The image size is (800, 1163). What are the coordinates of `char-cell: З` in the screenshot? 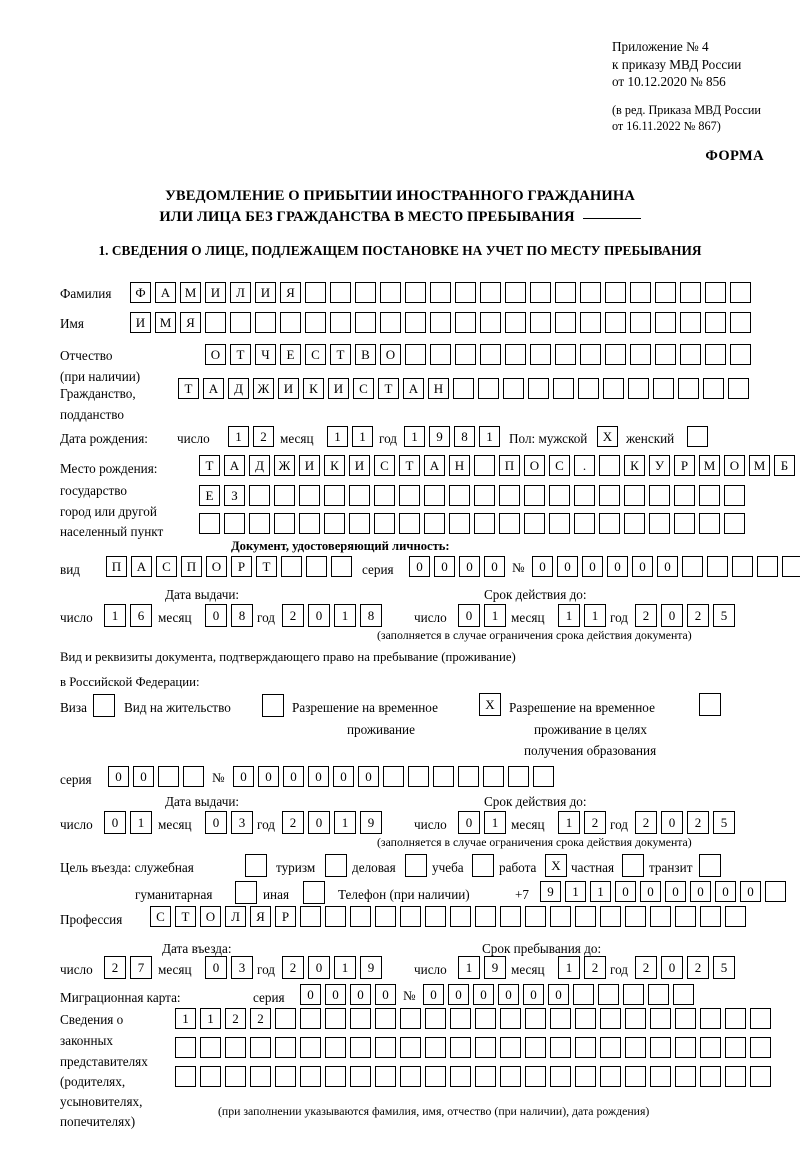 It's located at (234, 495).